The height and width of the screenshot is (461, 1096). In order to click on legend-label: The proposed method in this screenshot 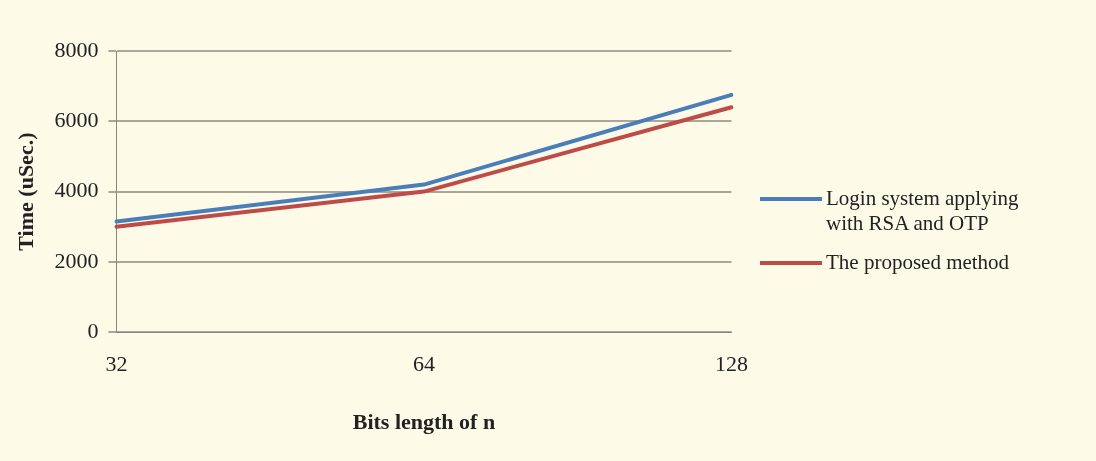, I will do `click(918, 262)`.